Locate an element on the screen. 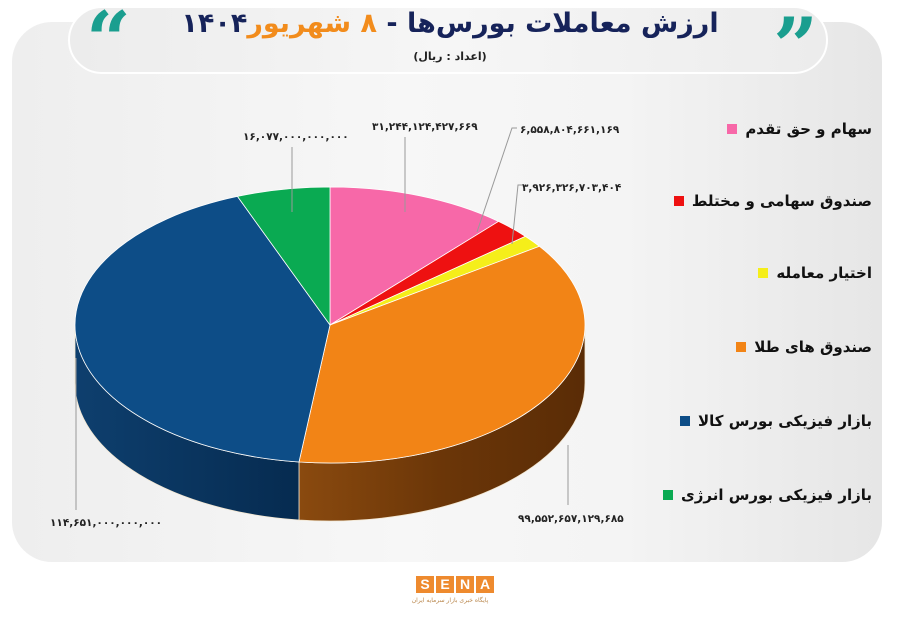 Image resolution: width=900 pixels, height=625 pixels. legend-label: بازار فیزیکی بورس کالا is located at coordinates (784, 421).